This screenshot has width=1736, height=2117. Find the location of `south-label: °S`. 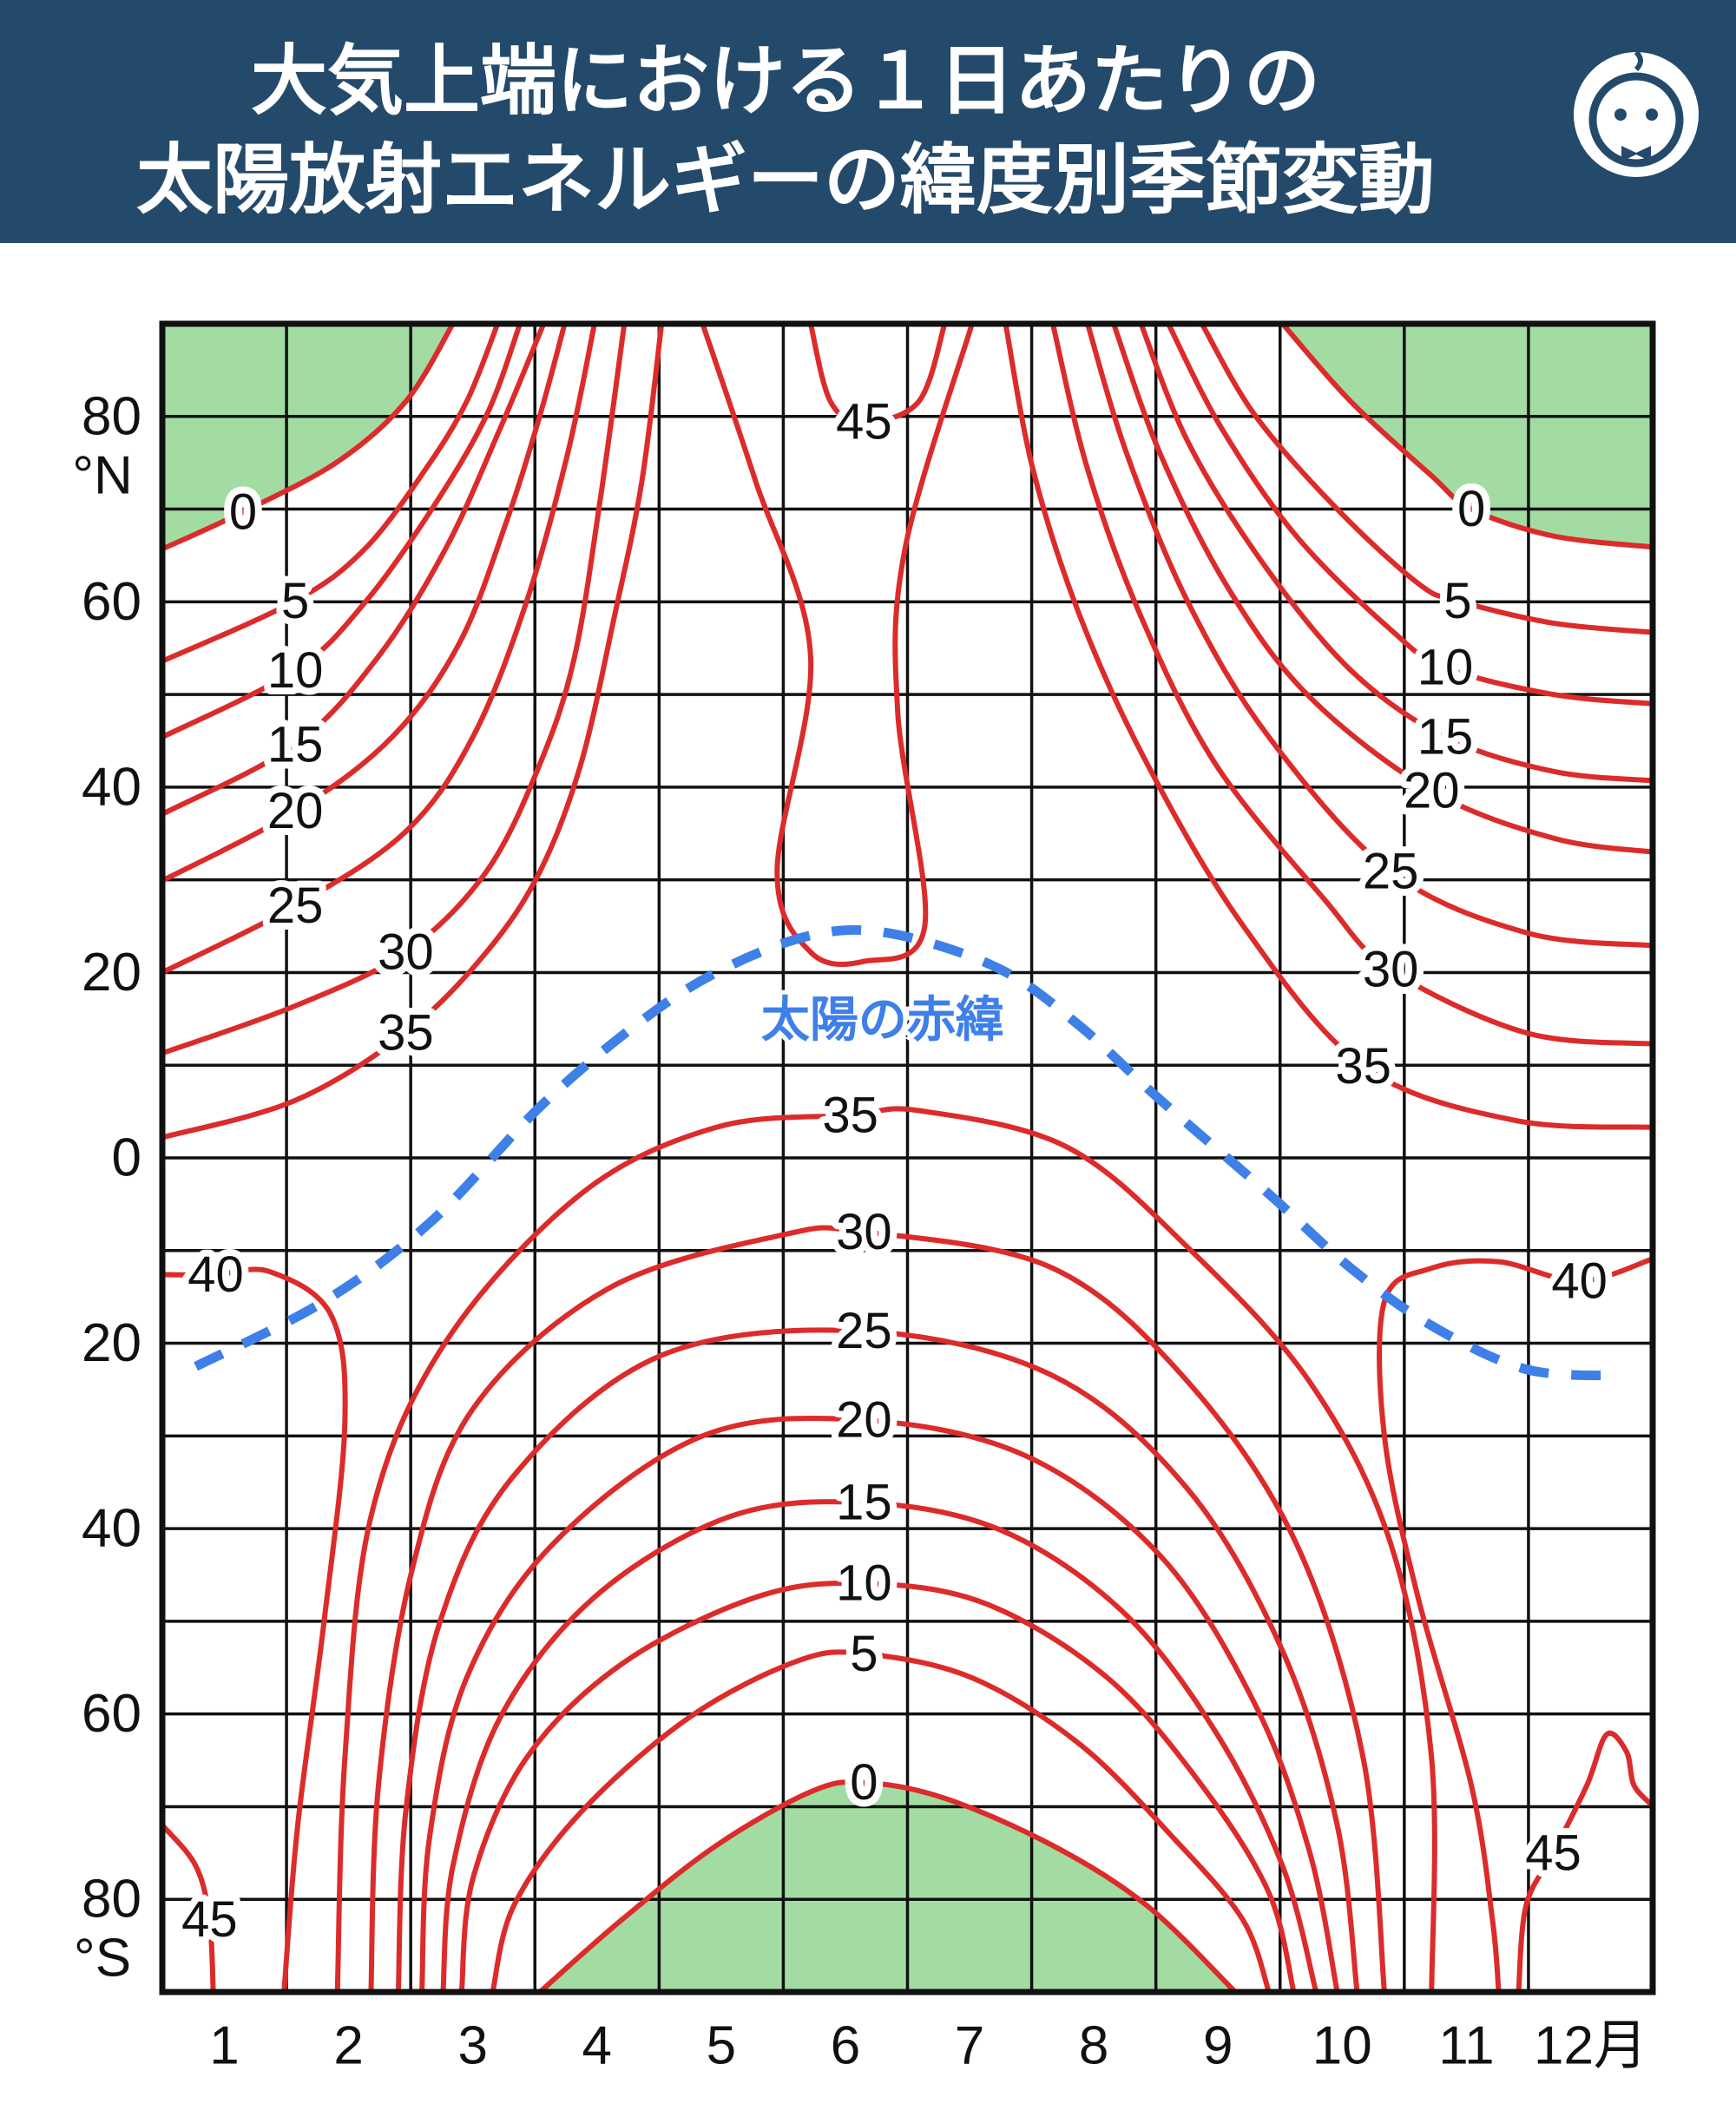

south-label: °S is located at coordinates (102, 1959).